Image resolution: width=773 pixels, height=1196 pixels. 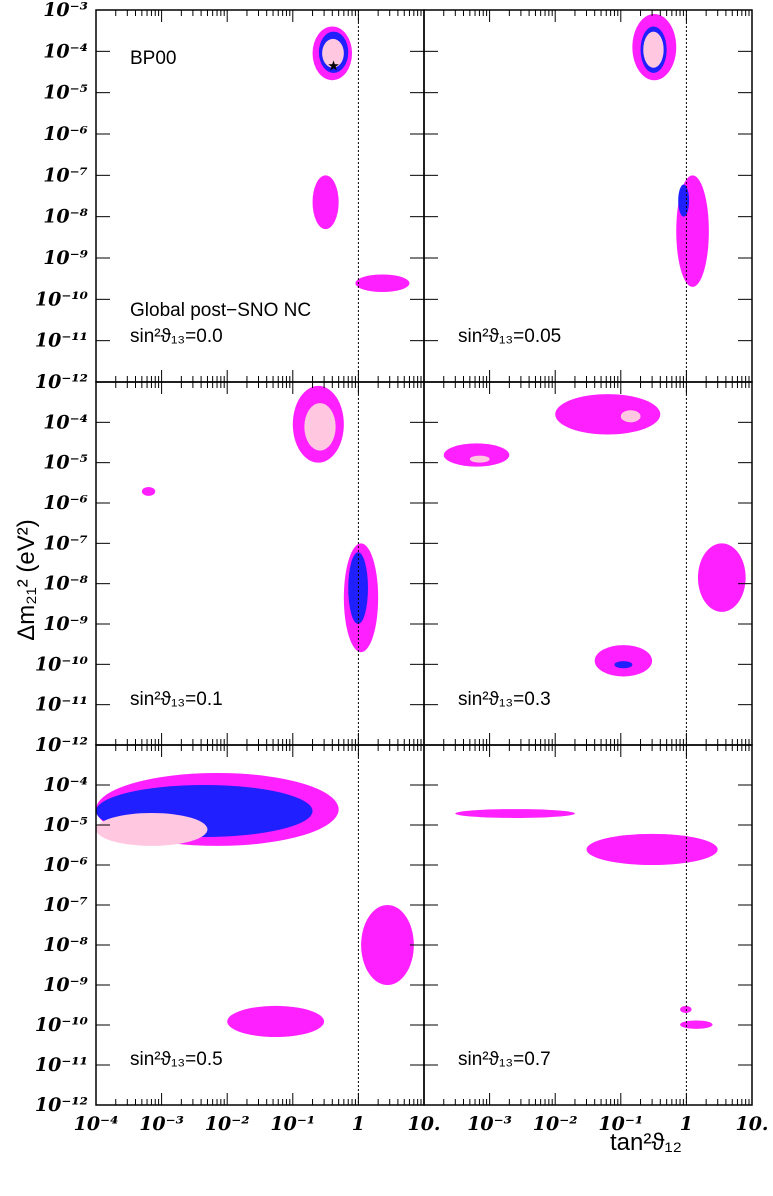 I want to click on panel-label: sin²ϑ₁₃=0.3, so click(x=504, y=699).